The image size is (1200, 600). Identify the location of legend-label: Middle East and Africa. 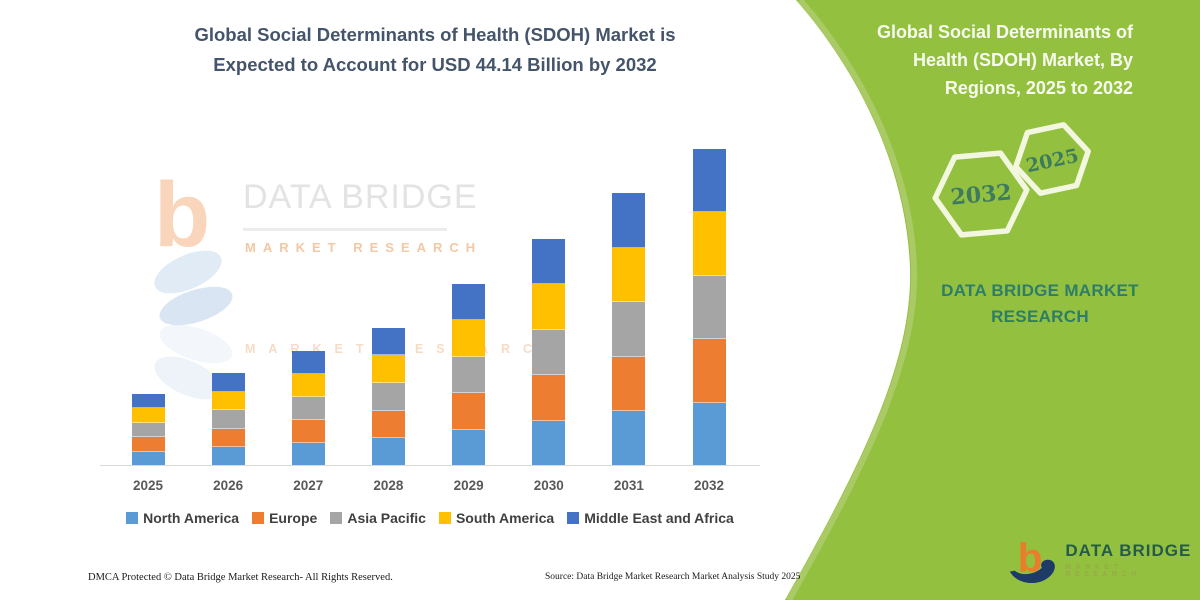
(659, 518).